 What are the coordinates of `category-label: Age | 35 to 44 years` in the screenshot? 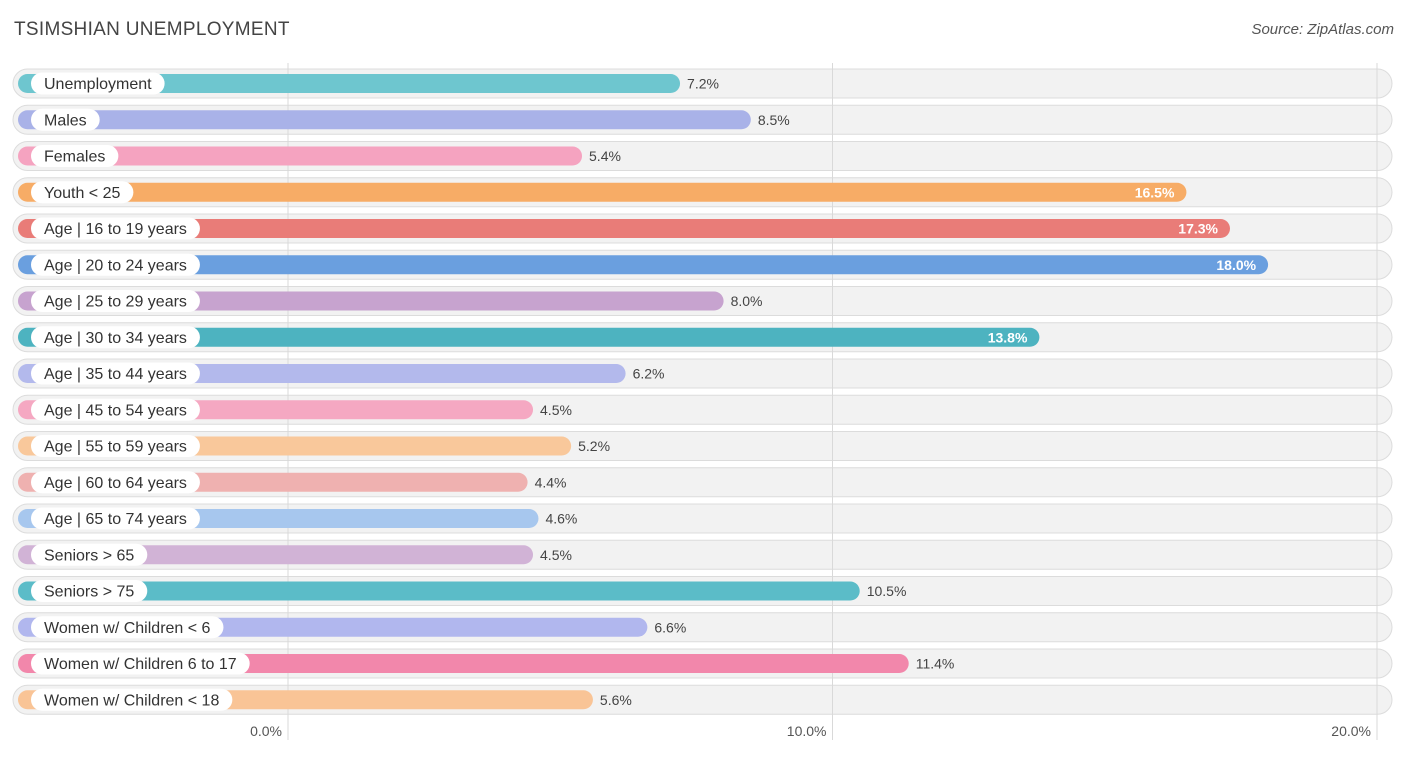 It's located at (115, 374).